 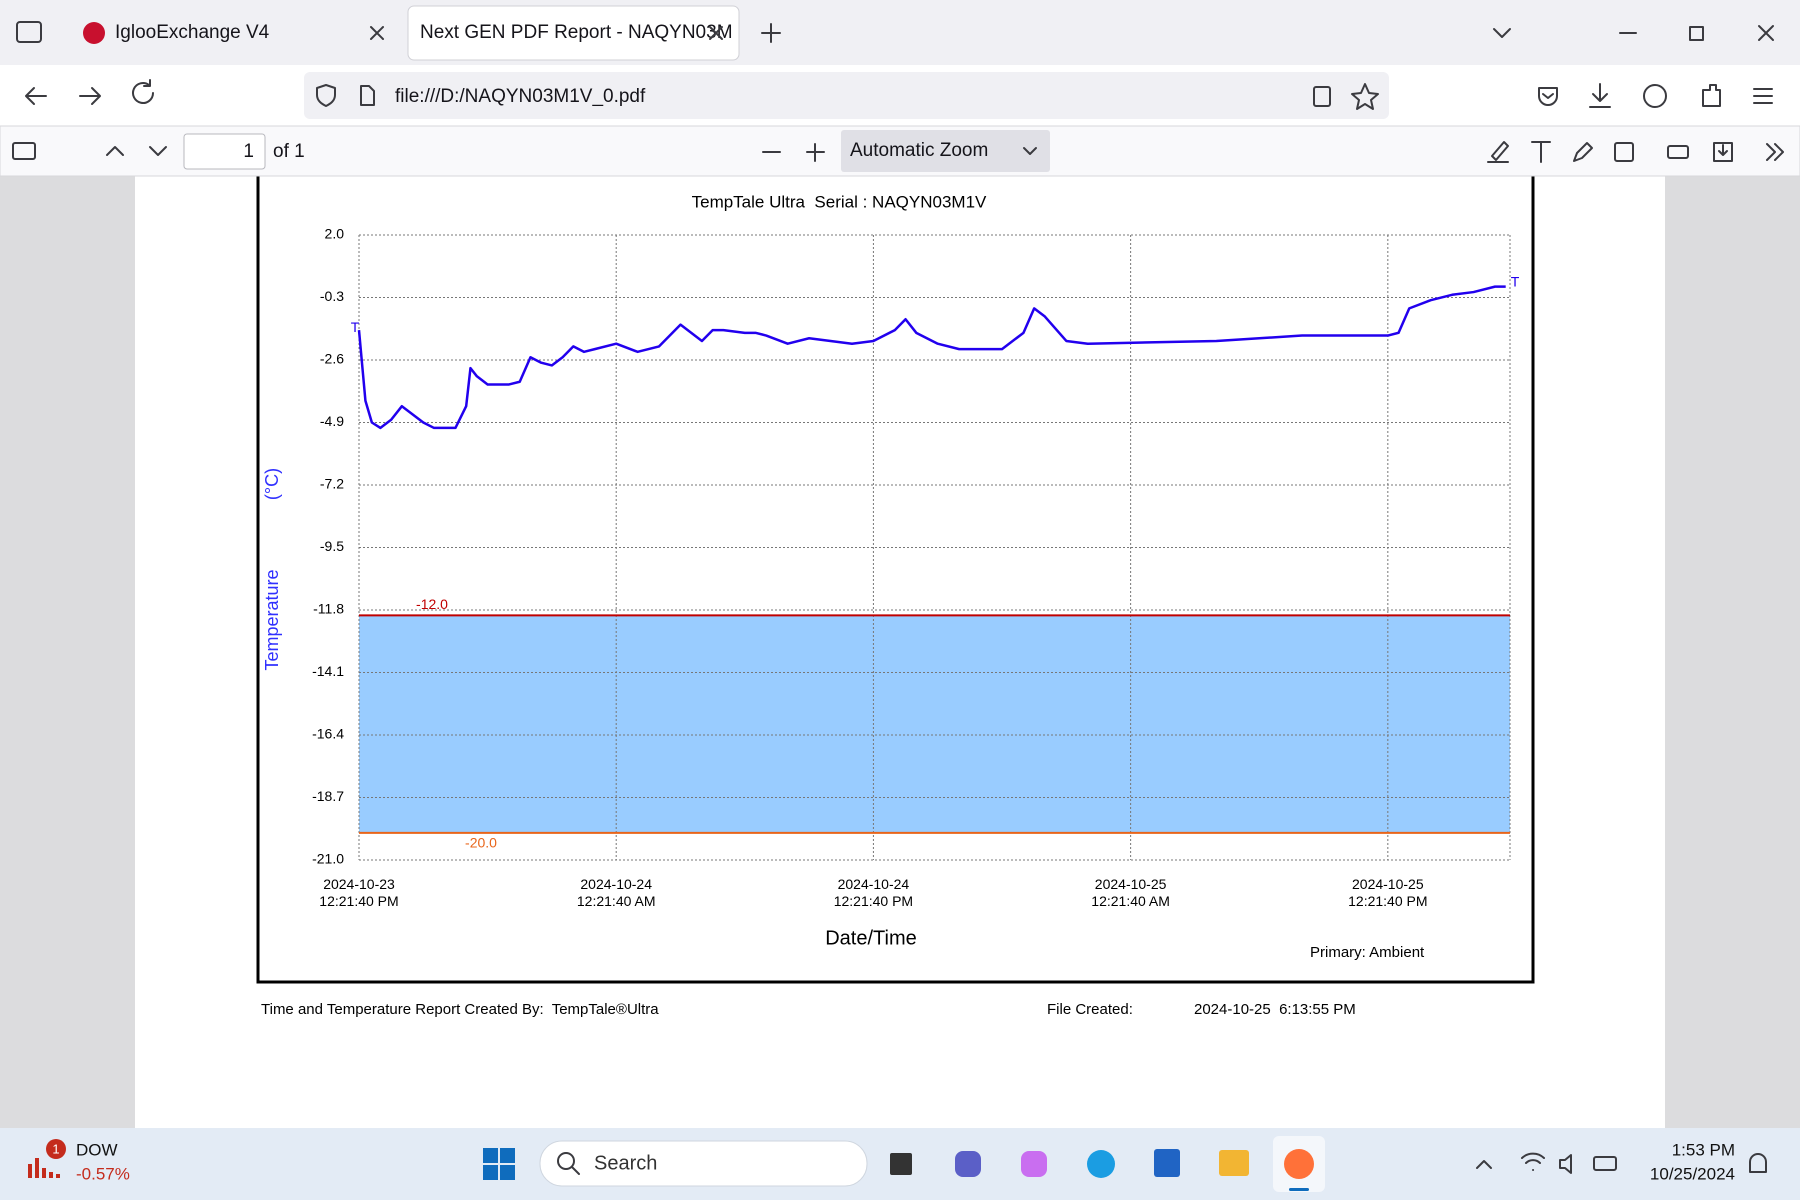 I want to click on search-icon, so click(x=566, y=1161).